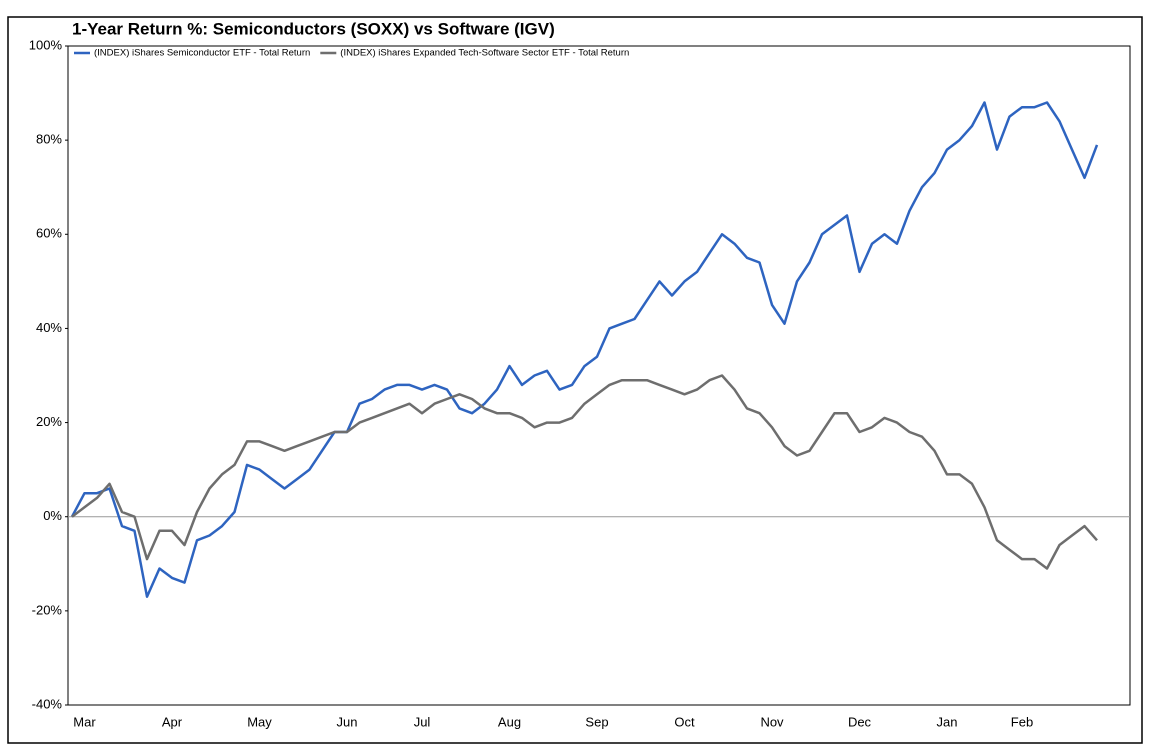 The width and height of the screenshot is (1152, 752). What do you see at coordinates (684, 721) in the screenshot?
I see `x-tick-label: Oct` at bounding box center [684, 721].